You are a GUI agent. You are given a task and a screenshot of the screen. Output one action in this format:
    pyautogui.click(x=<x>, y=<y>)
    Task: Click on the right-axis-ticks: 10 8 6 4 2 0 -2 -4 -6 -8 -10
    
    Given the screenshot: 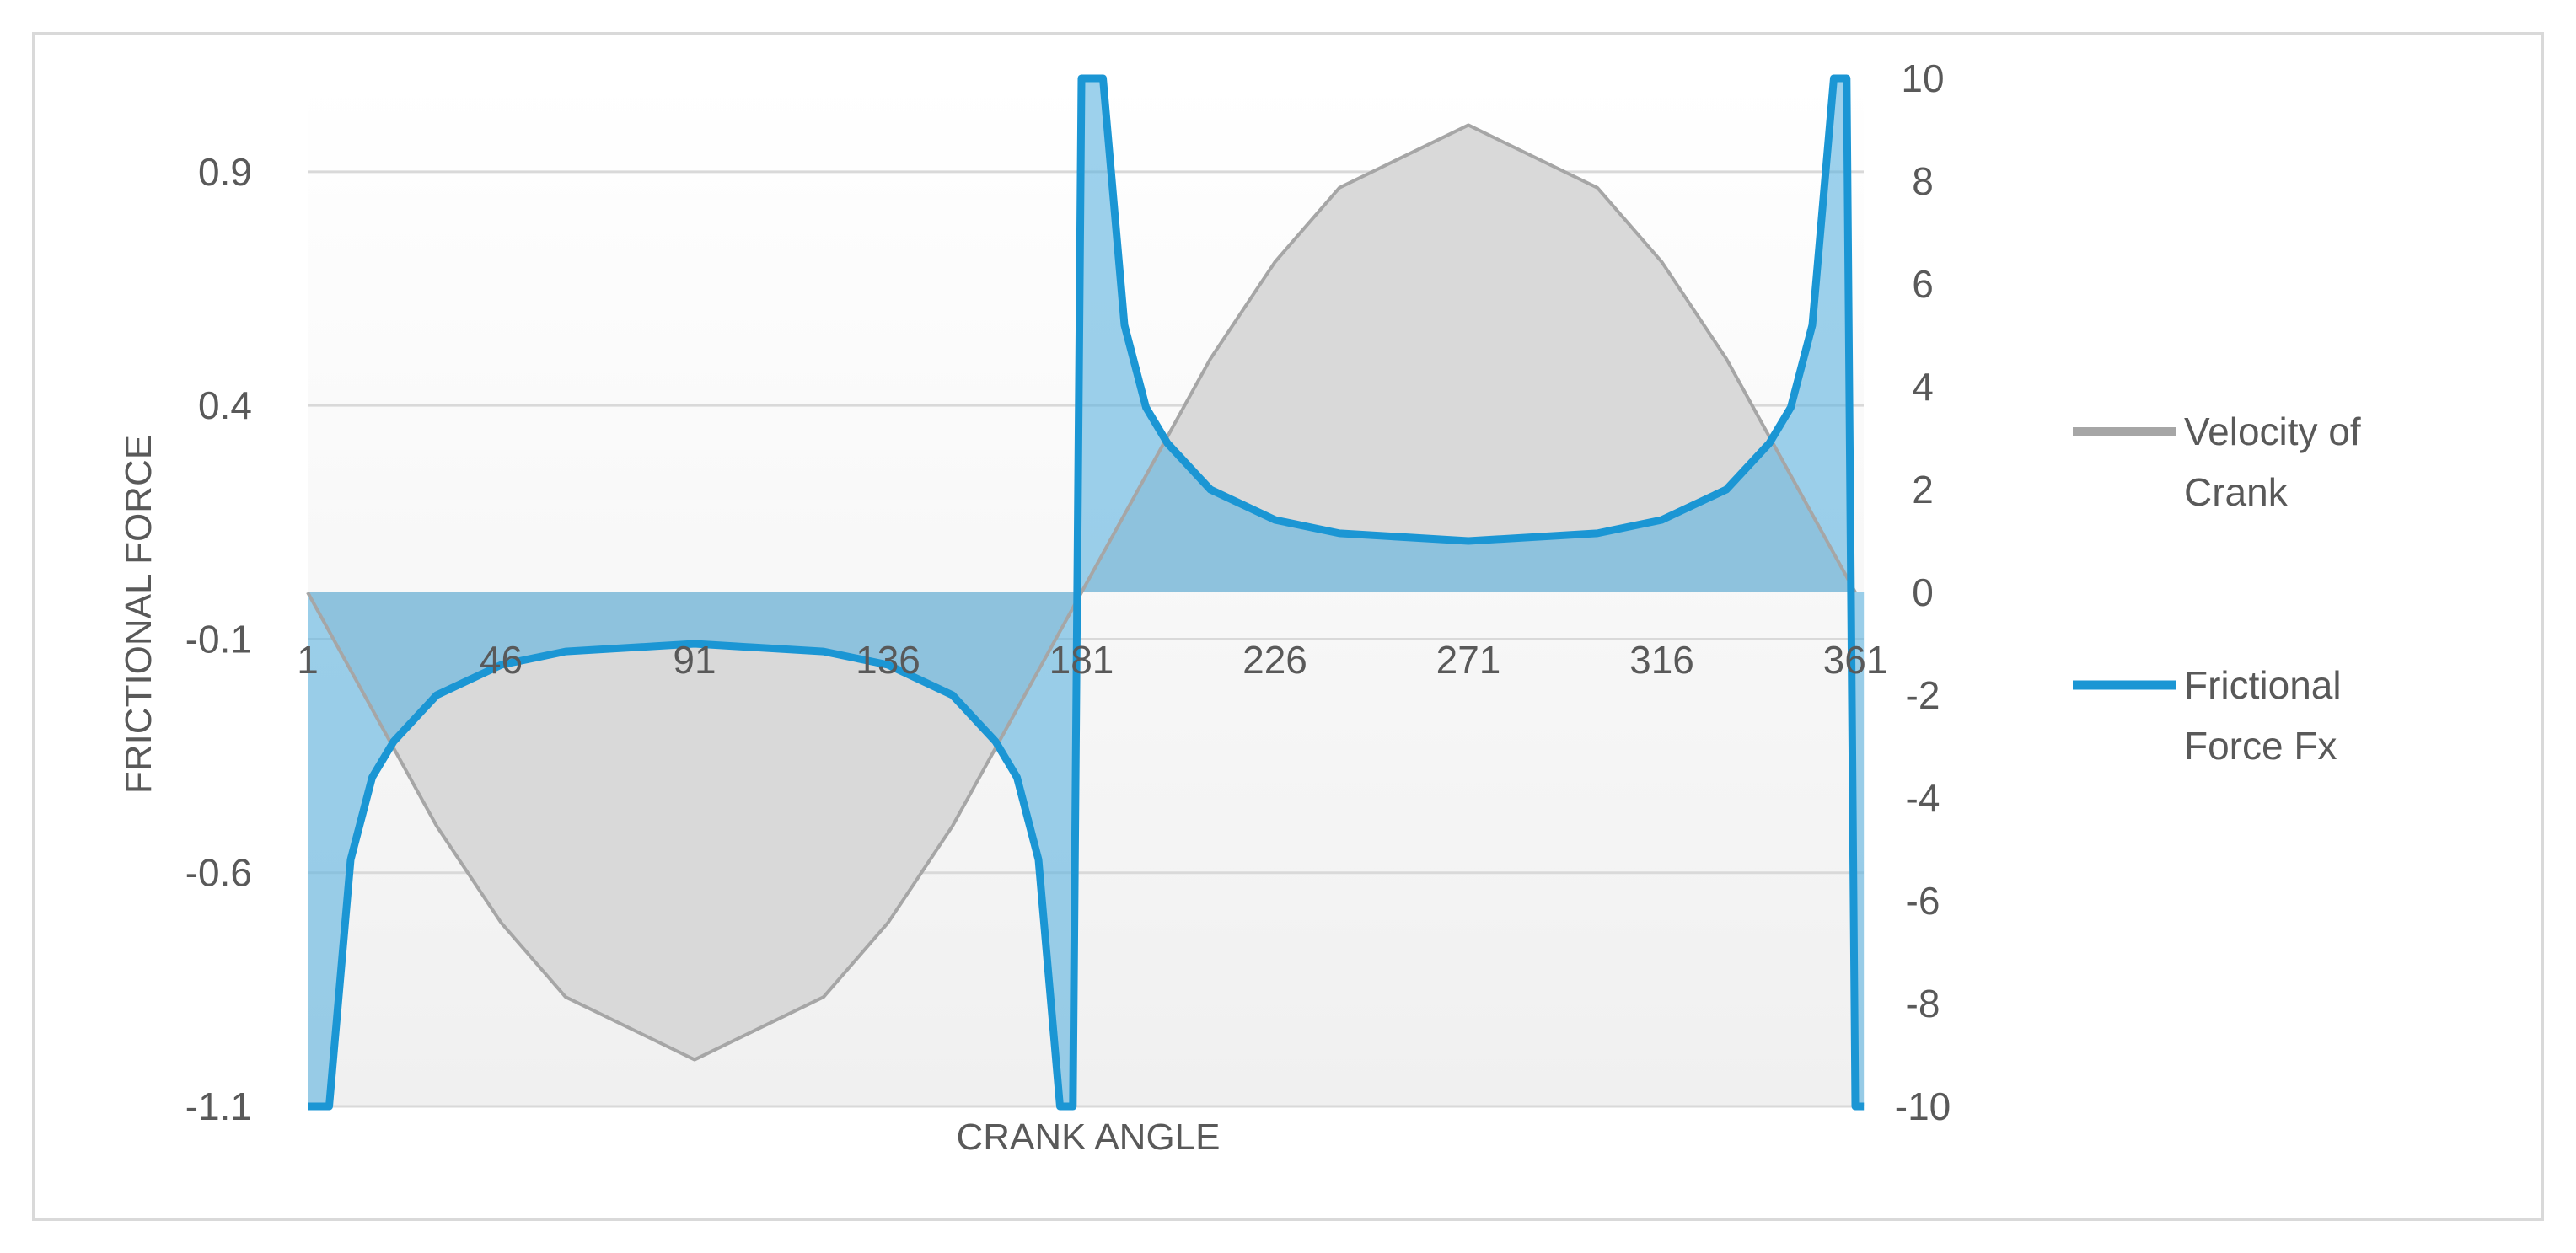 What is the action you would take?
    pyautogui.click(x=1923, y=592)
    